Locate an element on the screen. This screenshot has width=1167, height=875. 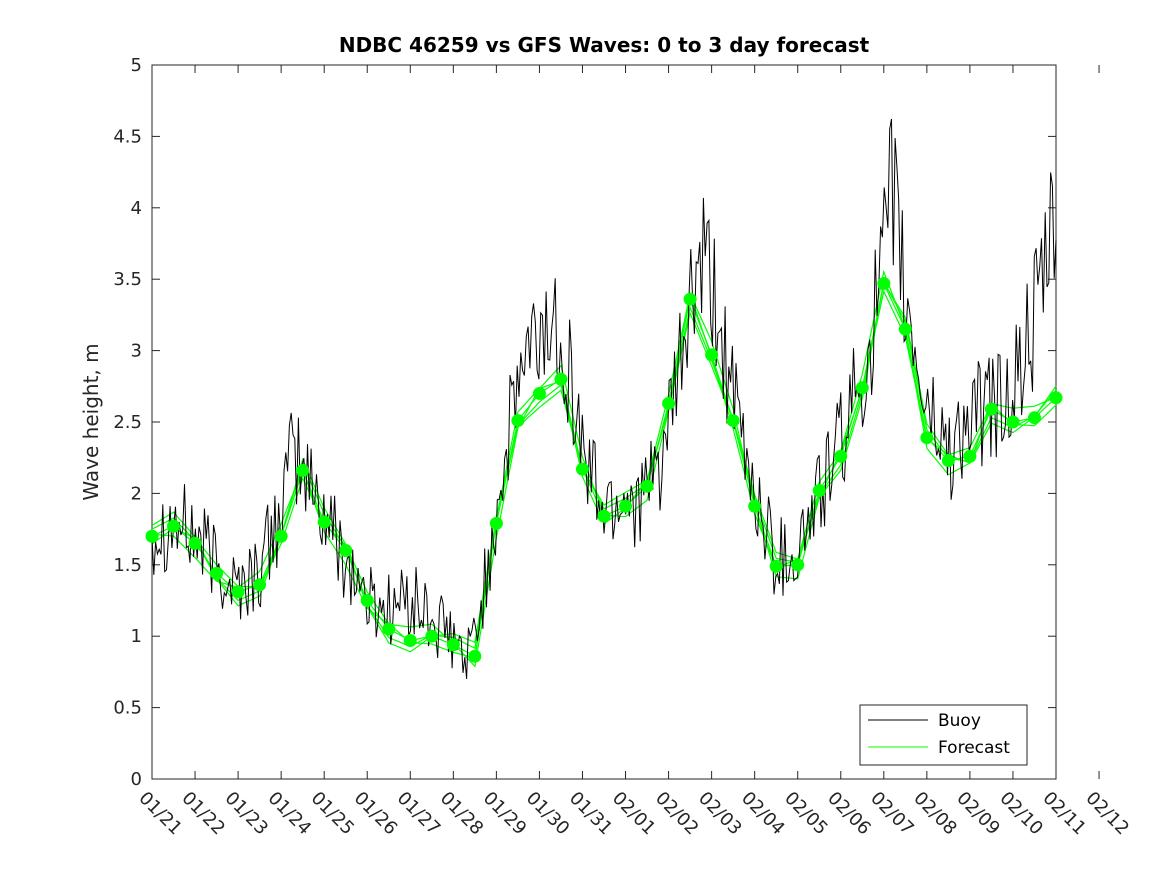
legend: Buoy Forecast is located at coordinates (943, 735).